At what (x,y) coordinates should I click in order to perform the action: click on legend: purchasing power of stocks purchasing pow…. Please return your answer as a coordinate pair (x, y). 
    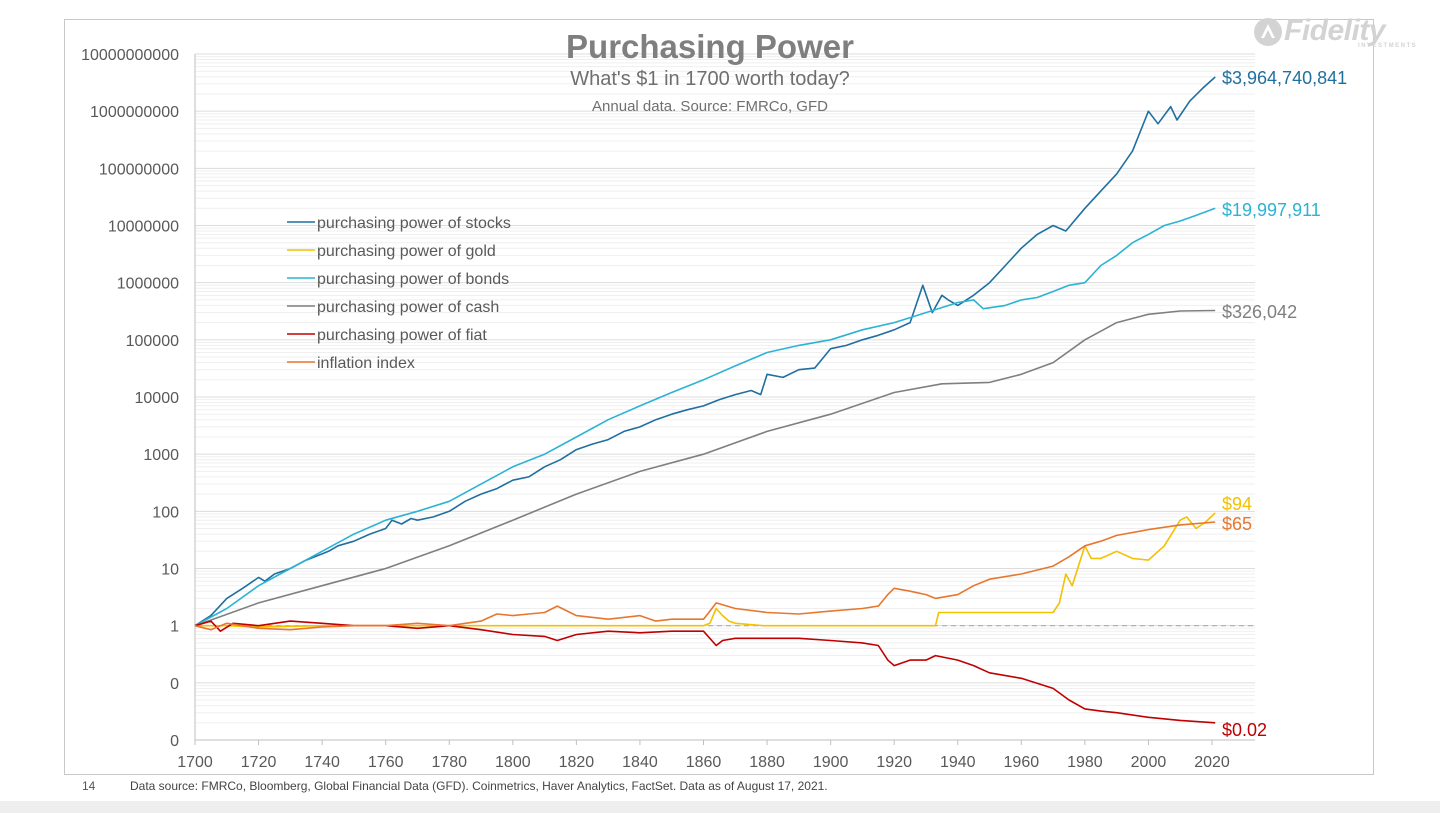
    Looking at the image, I should click on (399, 293).